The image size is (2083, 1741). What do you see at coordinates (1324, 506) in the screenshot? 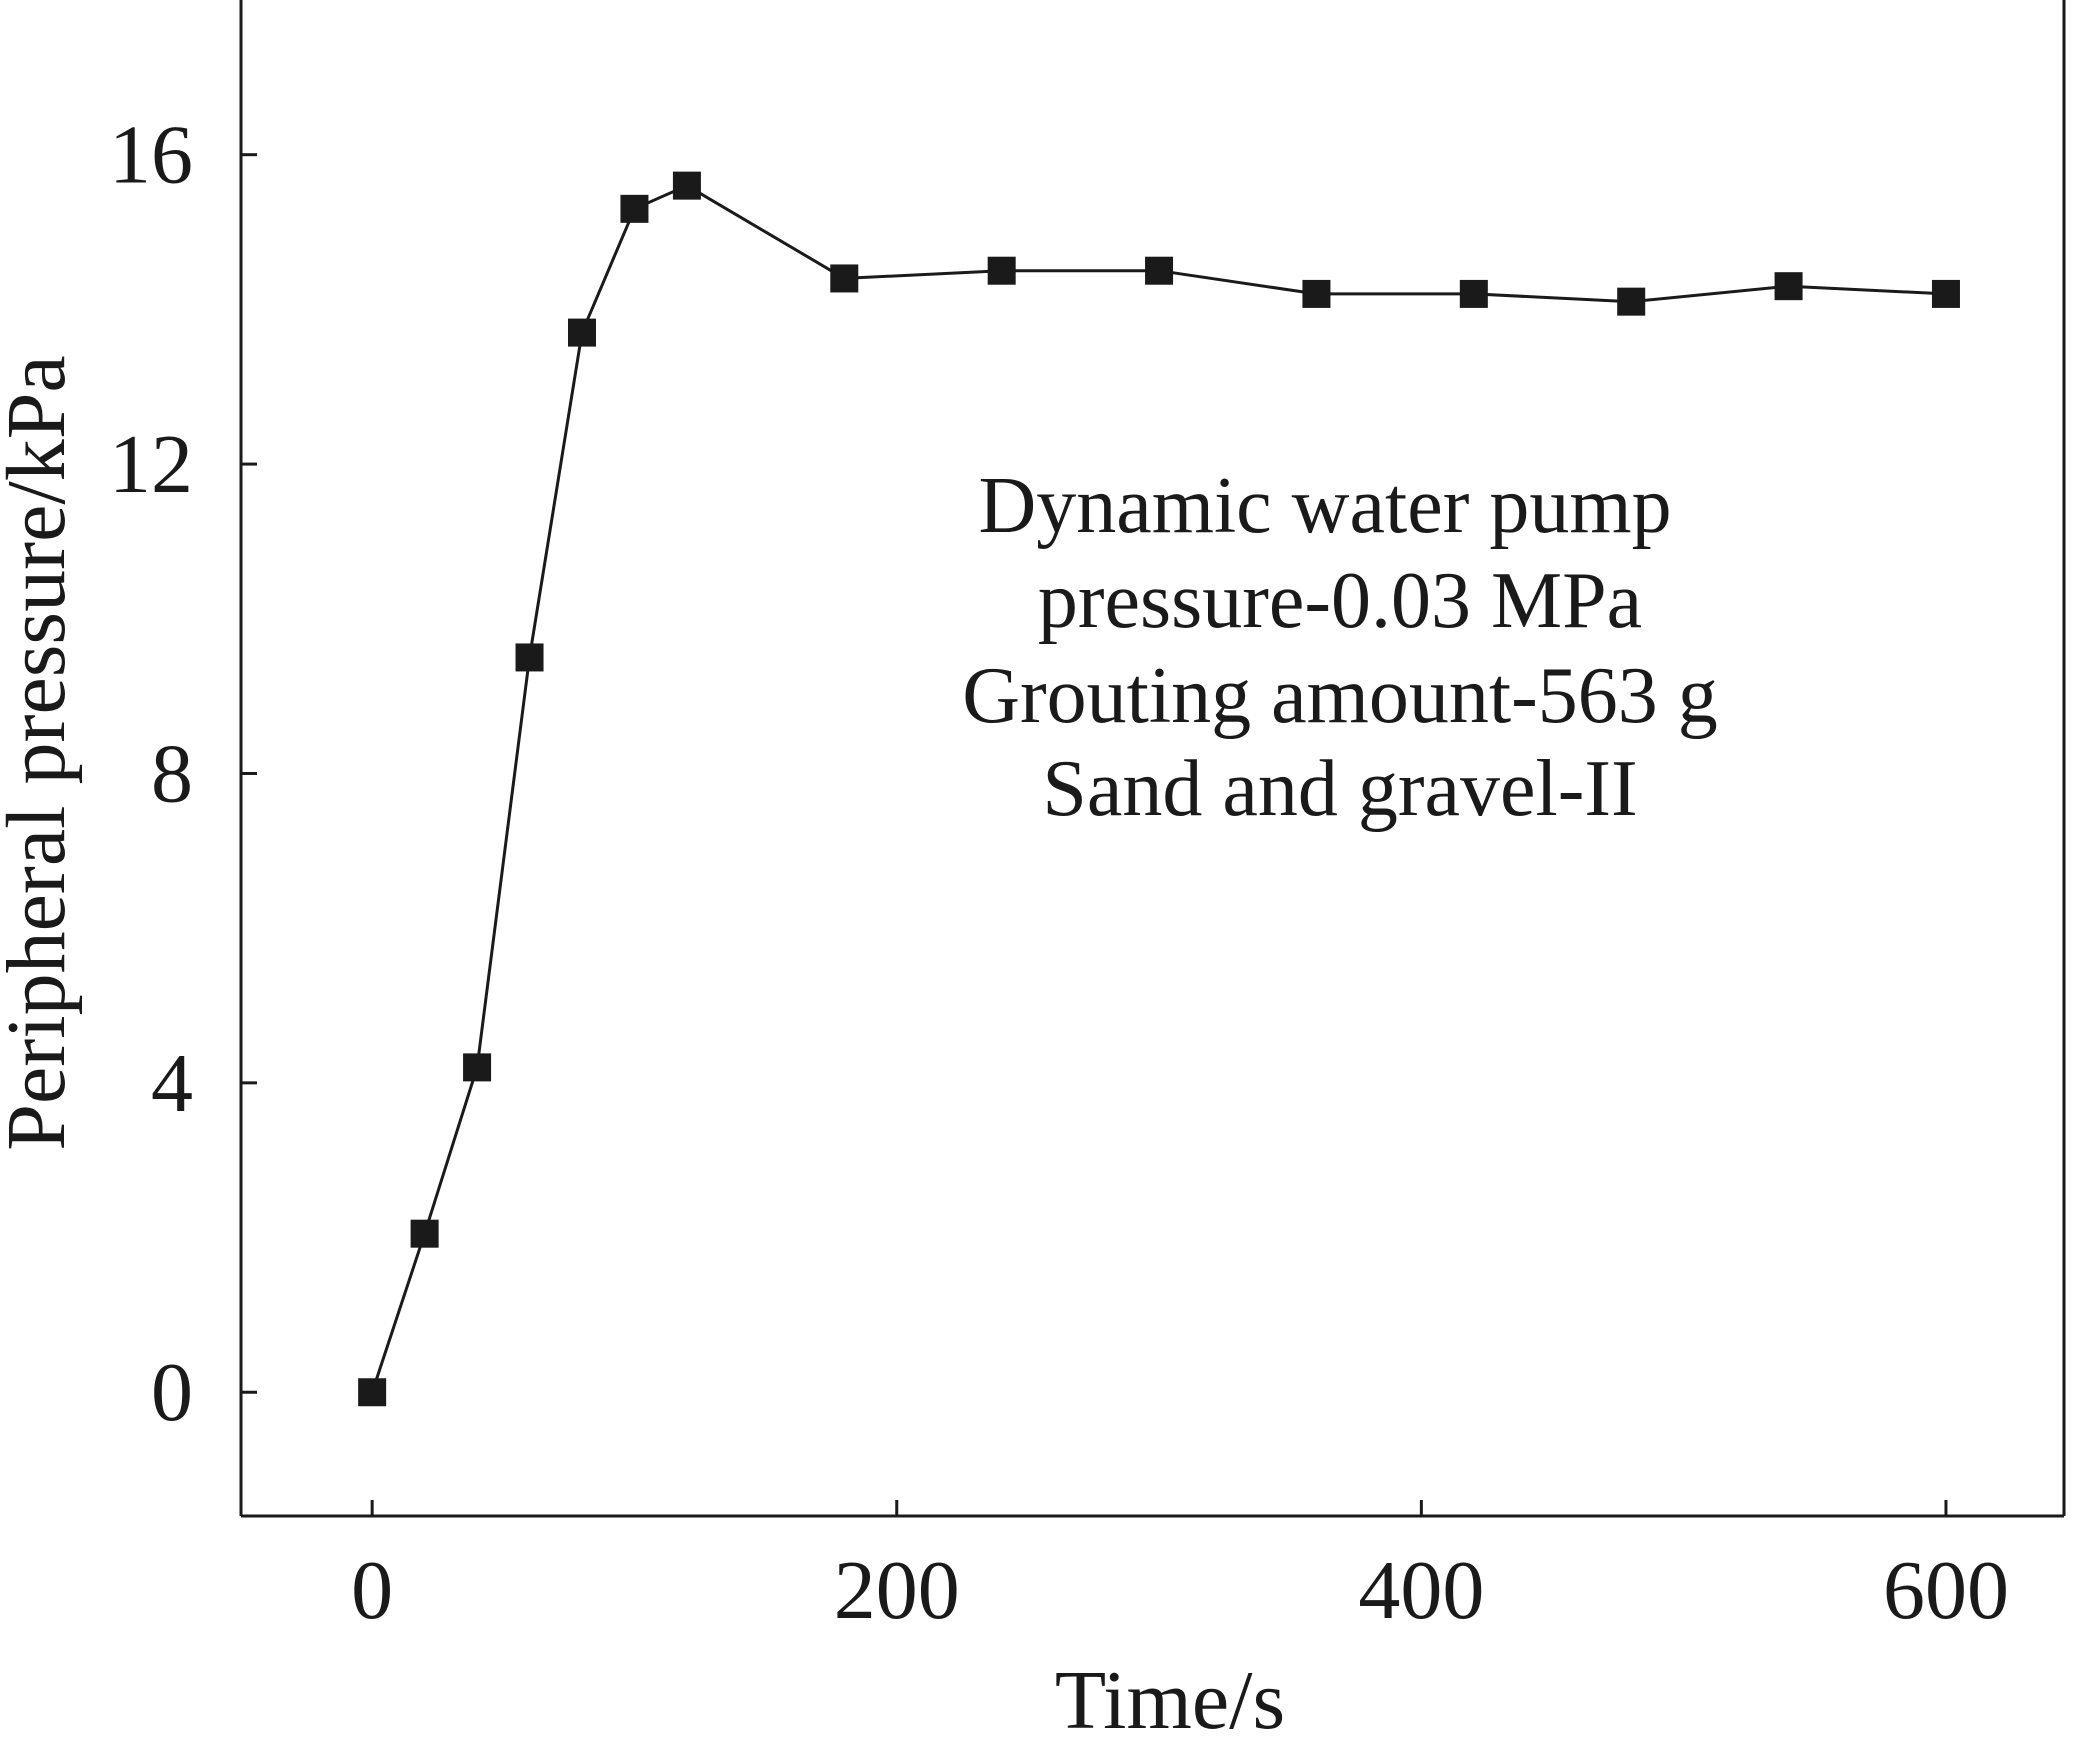
I see `annotation-line: Dynamic water pump` at bounding box center [1324, 506].